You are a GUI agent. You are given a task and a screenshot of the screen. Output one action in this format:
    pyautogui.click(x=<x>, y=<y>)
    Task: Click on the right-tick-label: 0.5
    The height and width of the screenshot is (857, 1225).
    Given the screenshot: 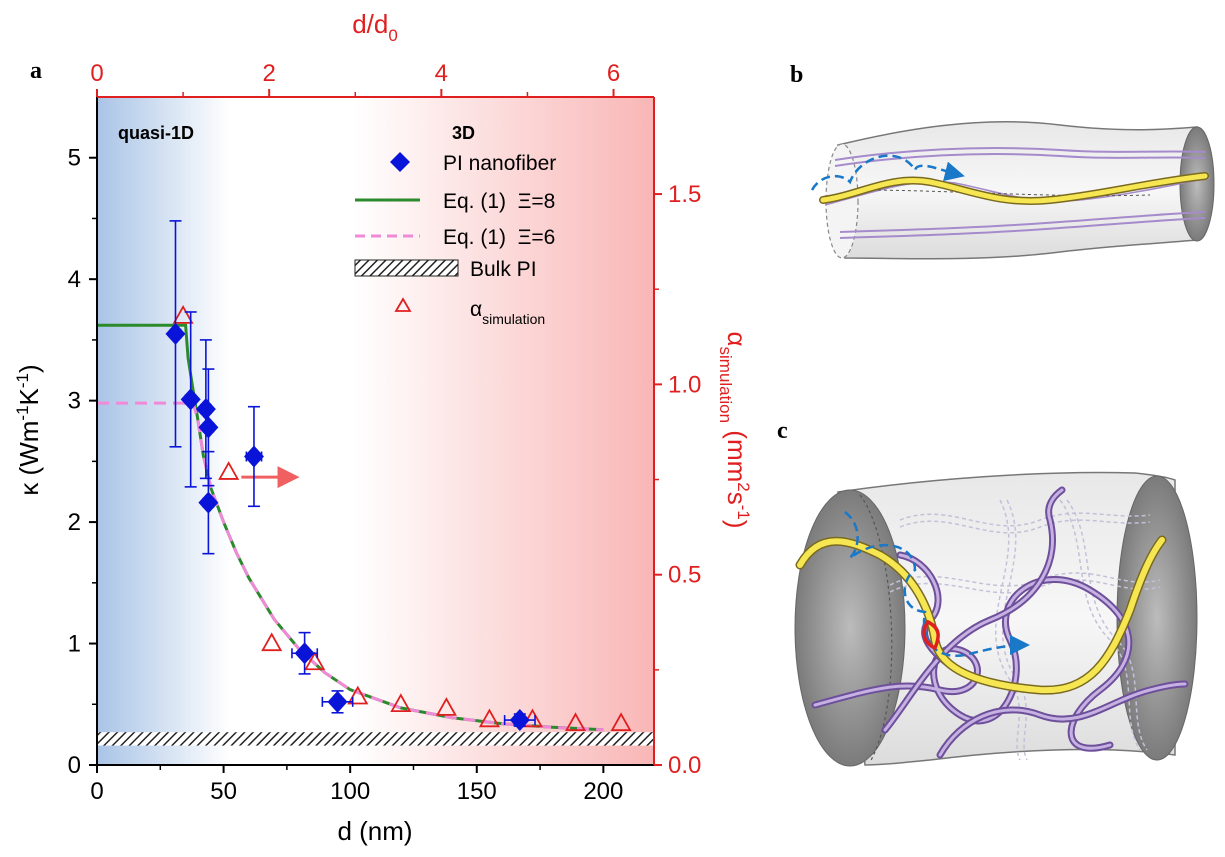 What is the action you would take?
    pyautogui.click(x=684, y=575)
    